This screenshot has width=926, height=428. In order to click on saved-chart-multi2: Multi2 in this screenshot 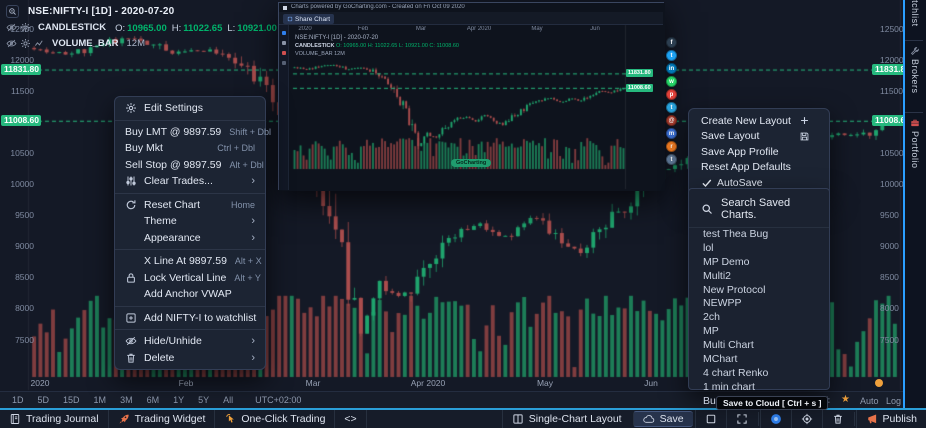, I will do `click(717, 275)`.